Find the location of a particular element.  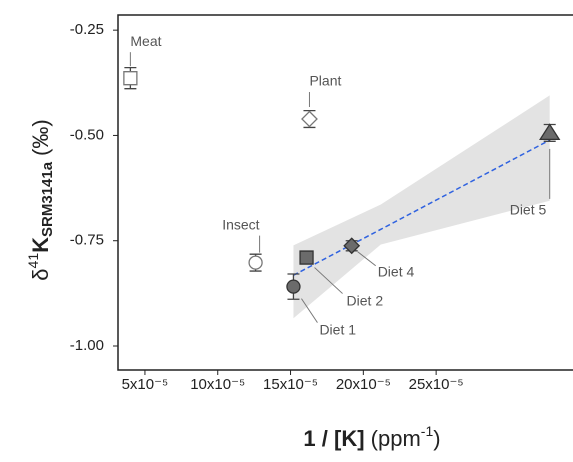

point-label: Diet 5 is located at coordinates (528, 210).